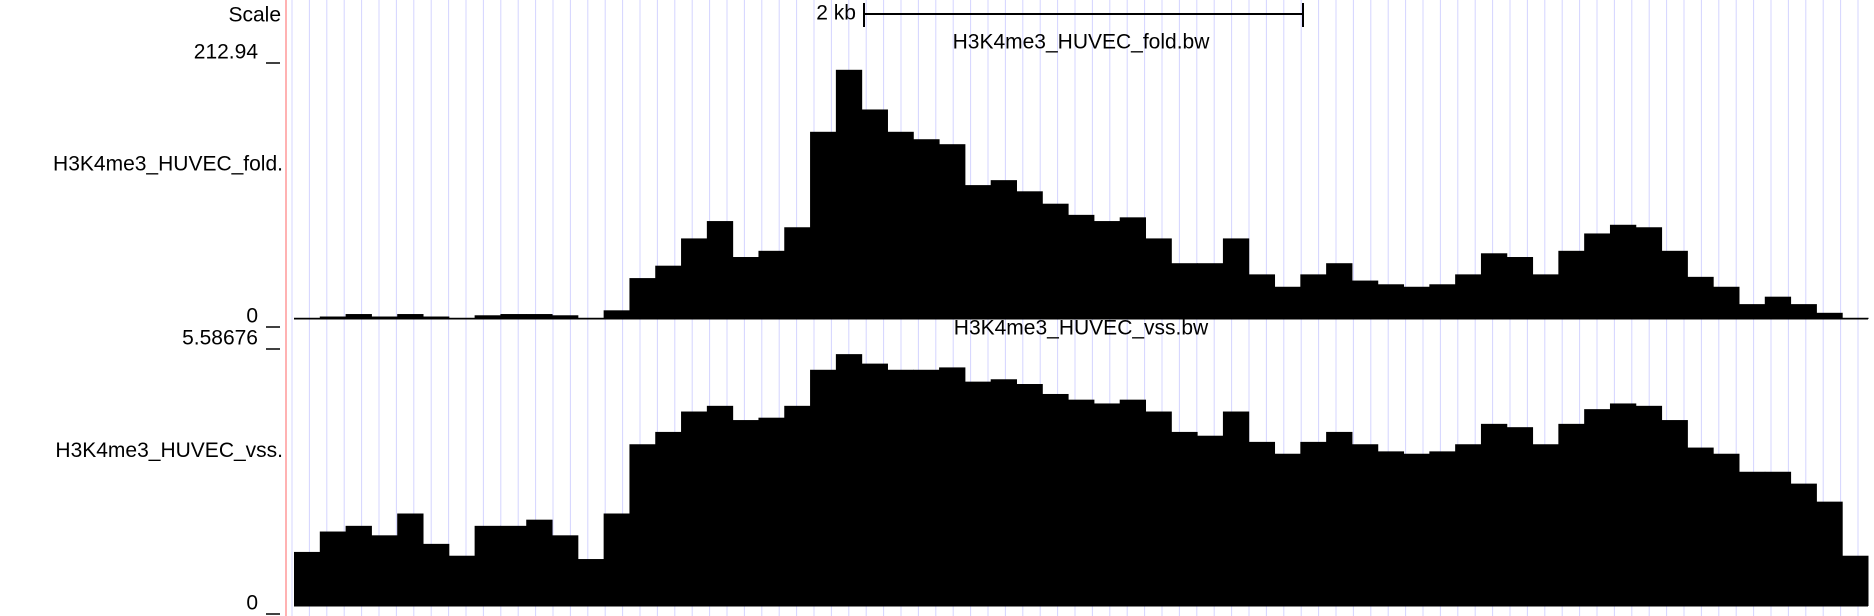  I want to click on y-tick-label: 212.94, so click(226, 52).